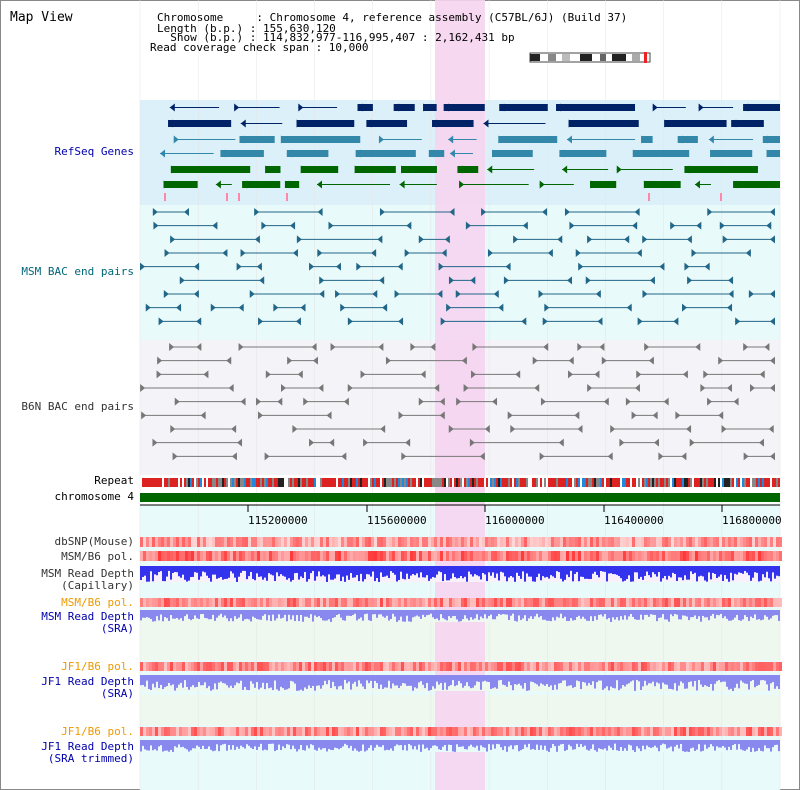  Describe the element at coordinates (87, 579) in the screenshot. I see `track-label-msm-read-capillary: MSM Read Depth (Capillary)` at that location.